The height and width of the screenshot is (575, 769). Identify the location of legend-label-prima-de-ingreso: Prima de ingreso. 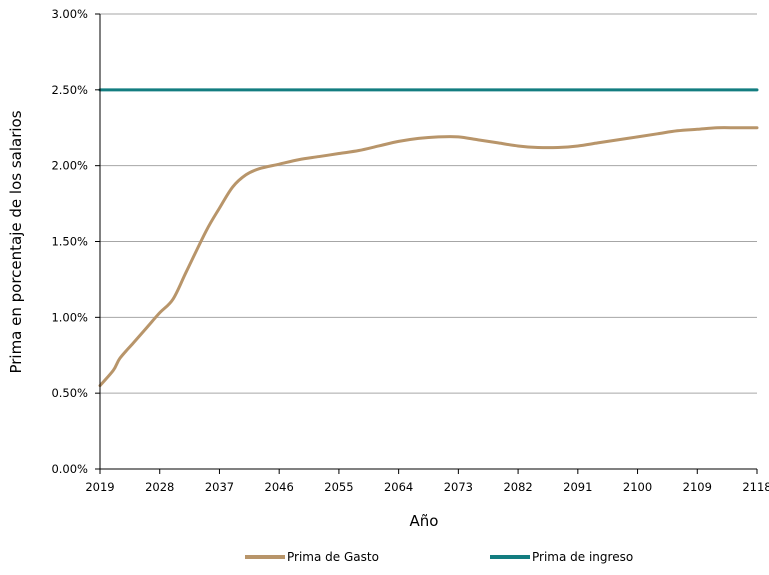
(583, 557).